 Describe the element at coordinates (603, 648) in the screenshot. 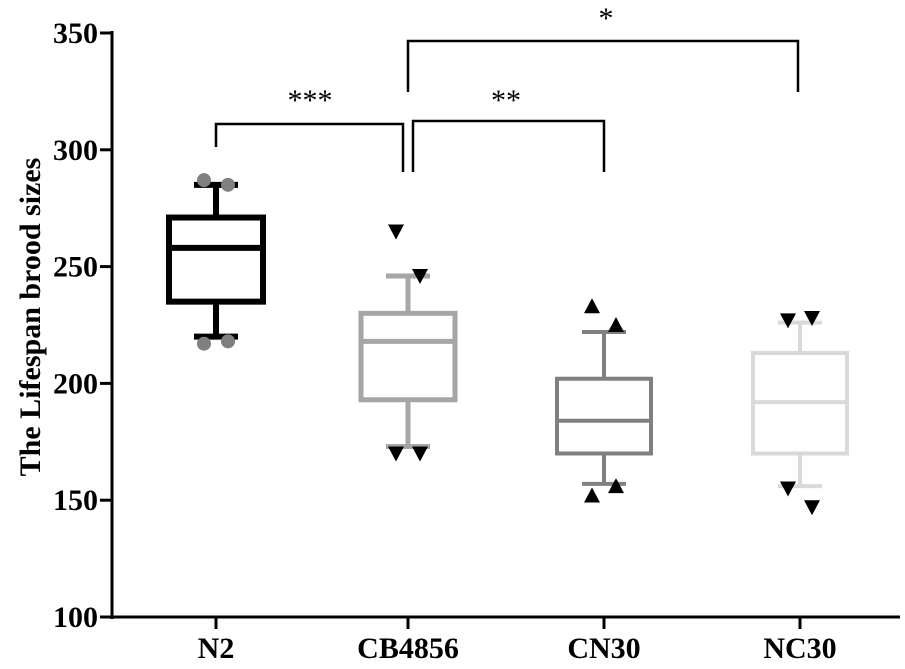

I see `x-tick-label: CN30` at that location.